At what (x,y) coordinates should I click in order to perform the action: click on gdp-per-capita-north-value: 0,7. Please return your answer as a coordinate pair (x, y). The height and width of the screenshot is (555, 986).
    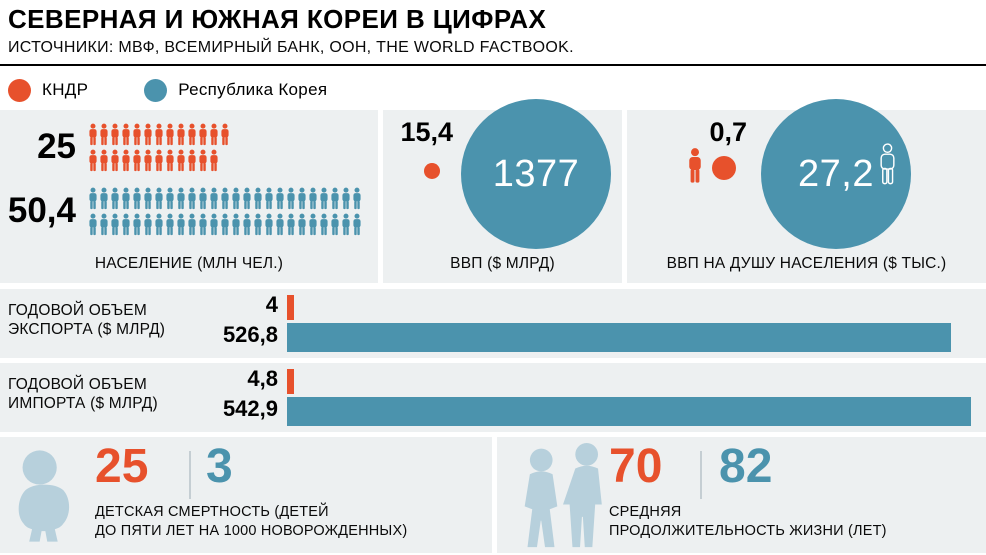
    Looking at the image, I should click on (728, 132).